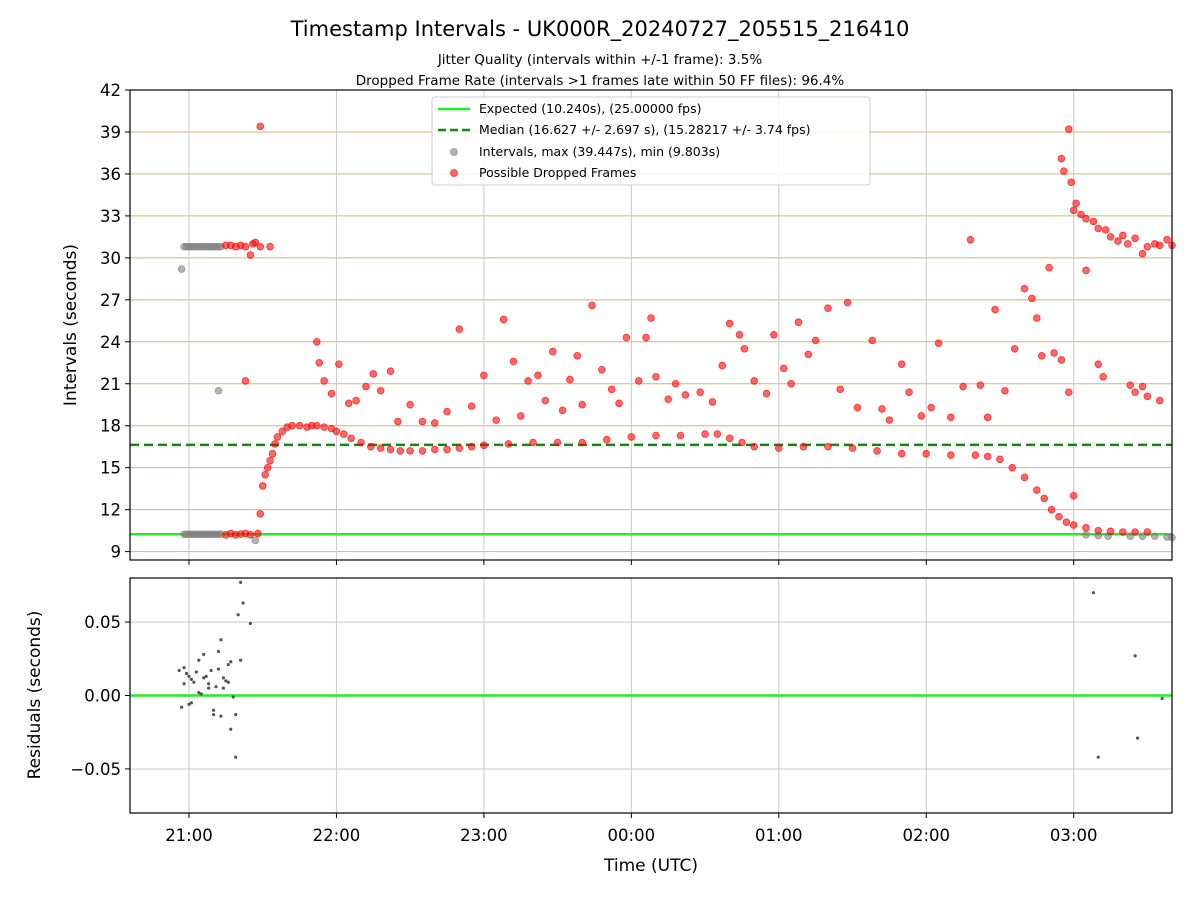  What do you see at coordinates (484, 835) in the screenshot?
I see `x-tick-label: 23:00` at bounding box center [484, 835].